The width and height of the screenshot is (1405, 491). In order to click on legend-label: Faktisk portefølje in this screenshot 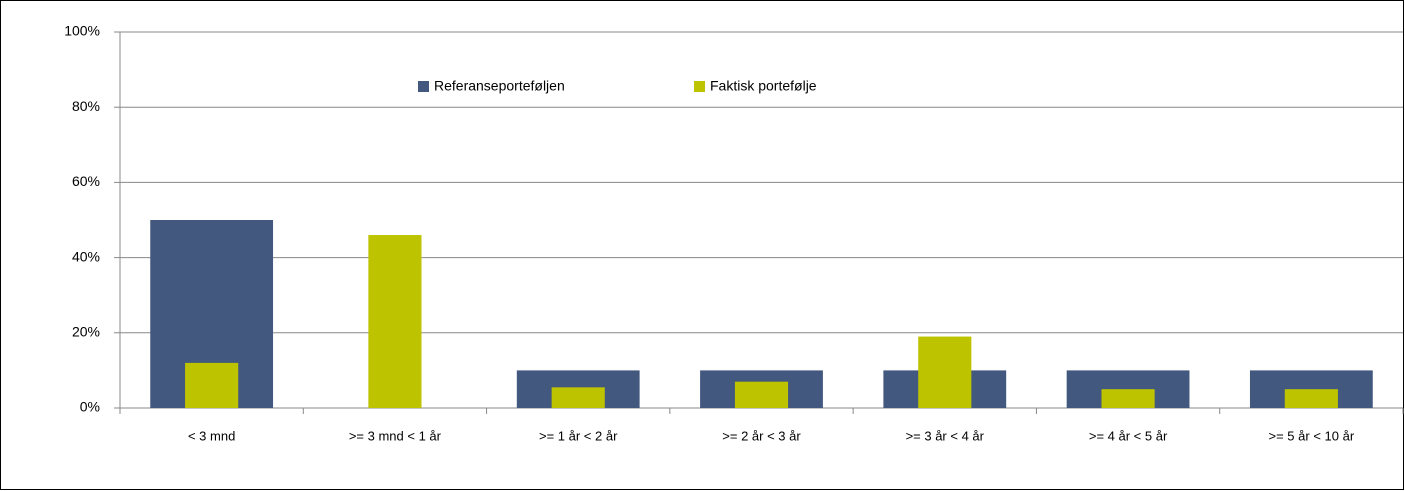, I will do `click(763, 86)`.